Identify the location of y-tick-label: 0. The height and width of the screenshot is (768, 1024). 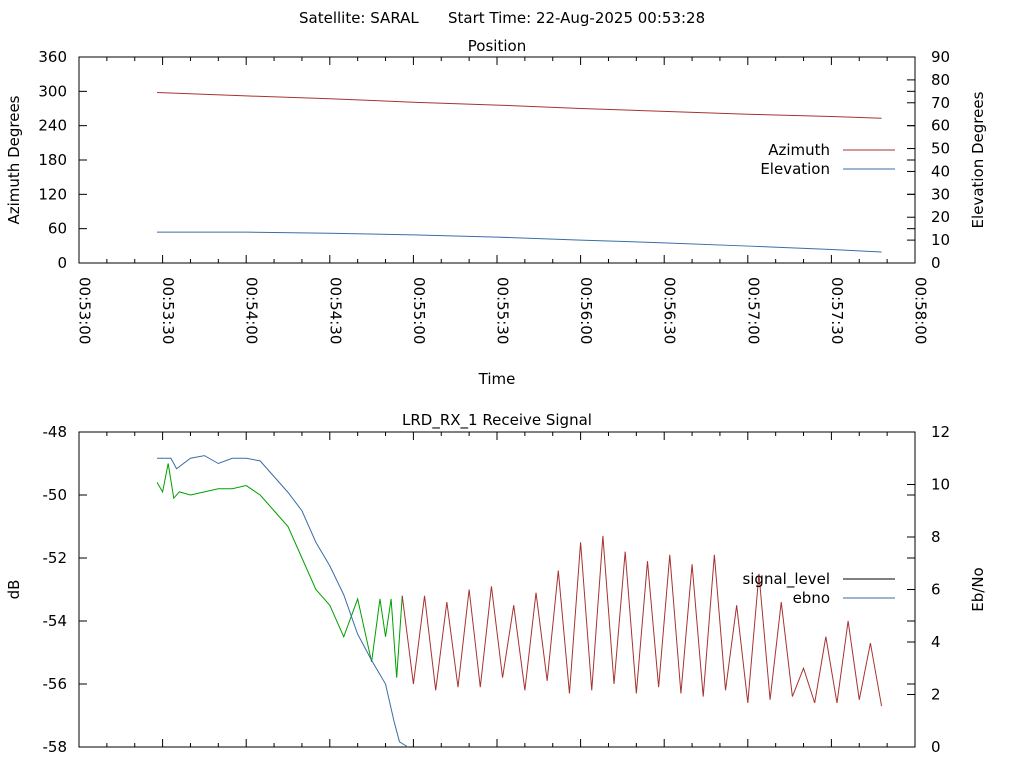
(62, 263).